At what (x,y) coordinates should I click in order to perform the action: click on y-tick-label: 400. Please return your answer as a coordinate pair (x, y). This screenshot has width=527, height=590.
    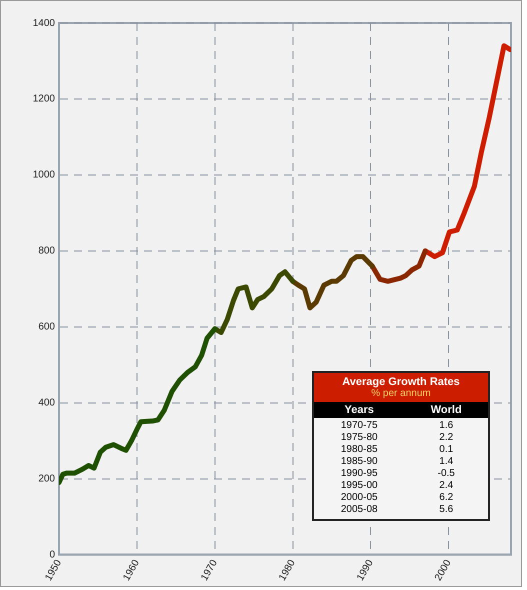
    Looking at the image, I should click on (47, 403).